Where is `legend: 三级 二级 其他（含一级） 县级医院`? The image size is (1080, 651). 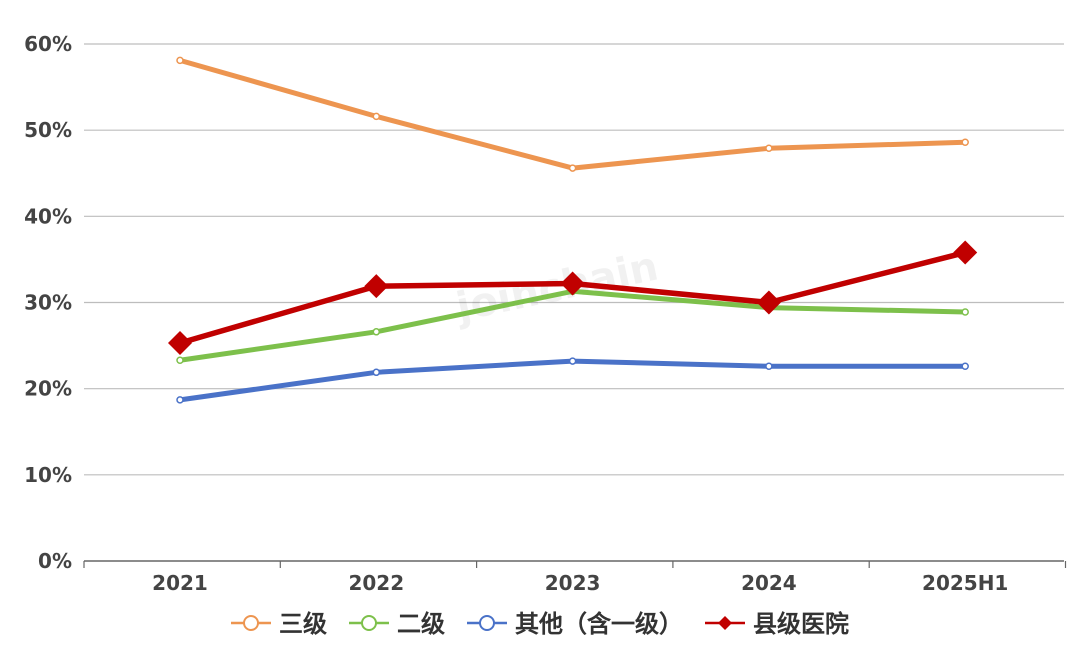 legend: 三级 二级 其他（含一级） 县级医院 is located at coordinates (540, 624).